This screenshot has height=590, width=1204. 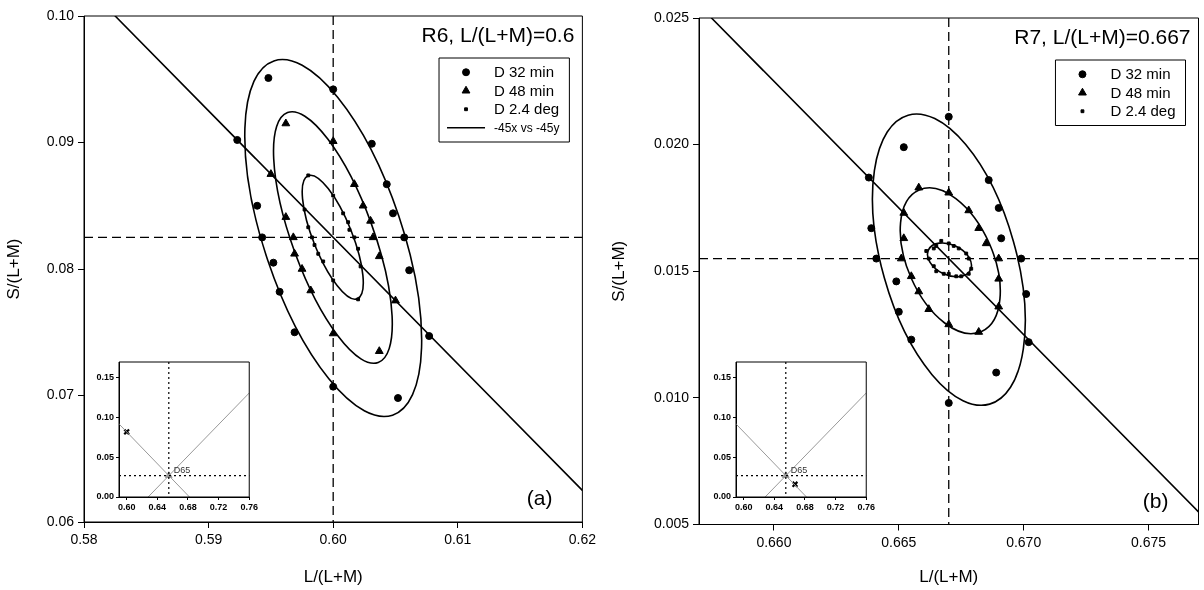 I want to click on y-tick-label: 0.015, so click(x=671, y=270).